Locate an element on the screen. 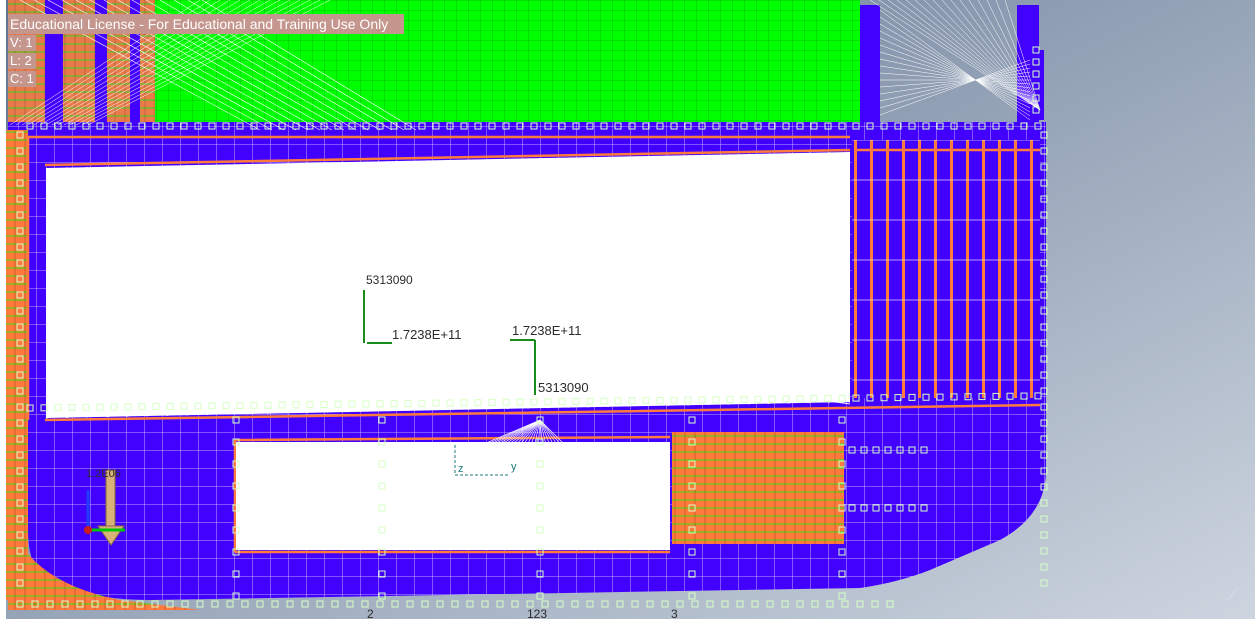  node-number-left: 2 is located at coordinates (370, 613).